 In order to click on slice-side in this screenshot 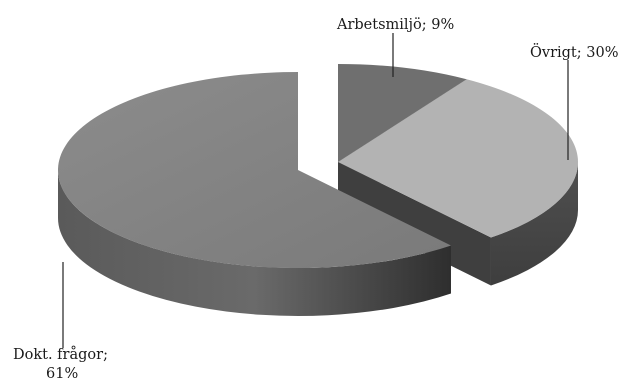, I will do `click(534, 224)`.